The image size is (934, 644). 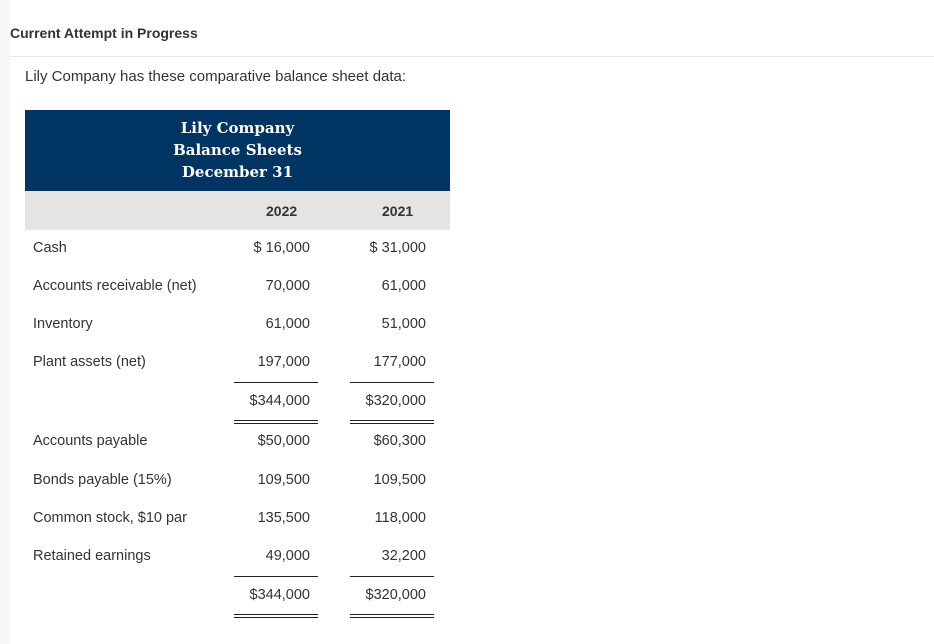 I want to click on value-2021: 118,000, so click(x=400, y=518).